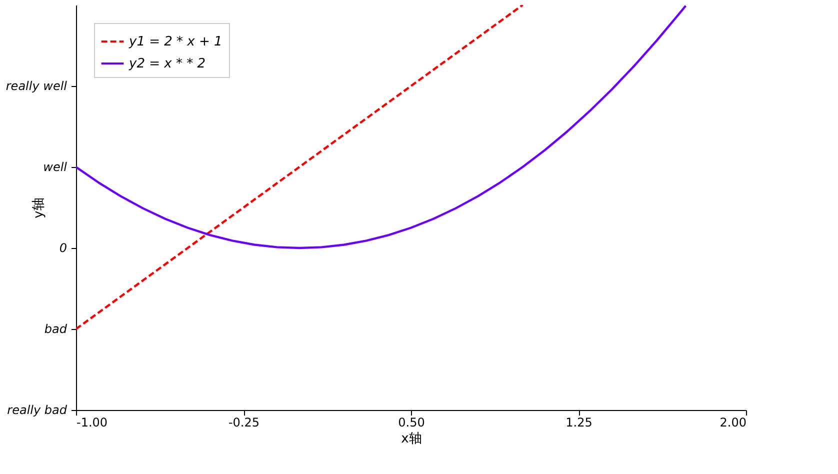 The width and height of the screenshot is (838, 474). Describe the element at coordinates (92, 423) in the screenshot. I see `x-tick-label: -1.00` at that location.